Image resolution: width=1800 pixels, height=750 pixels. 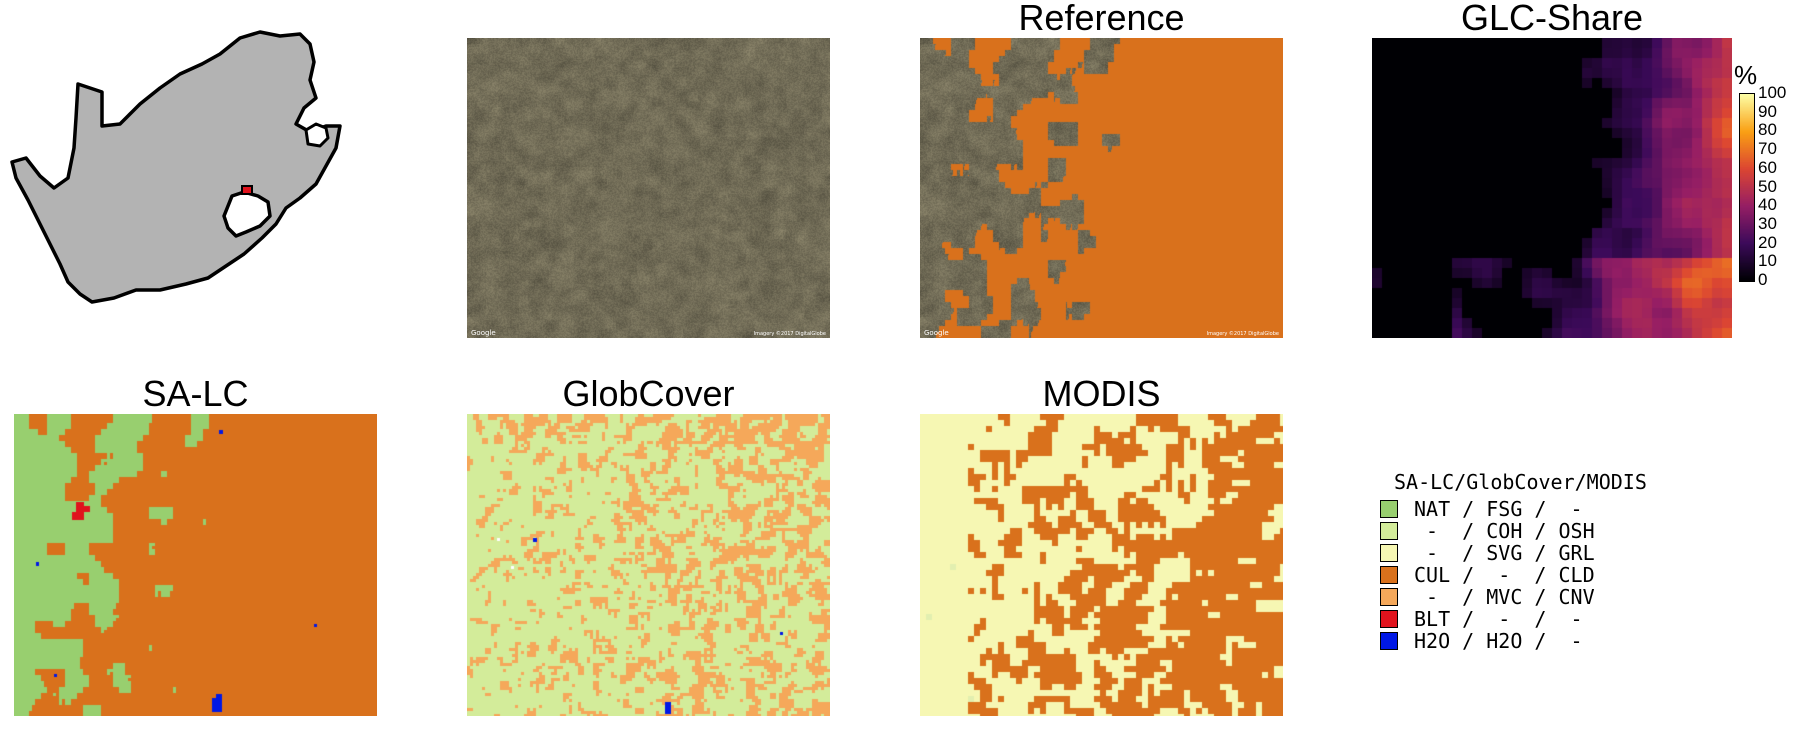 What do you see at coordinates (317, 135) in the screenshot?
I see `eswatini-hole` at bounding box center [317, 135].